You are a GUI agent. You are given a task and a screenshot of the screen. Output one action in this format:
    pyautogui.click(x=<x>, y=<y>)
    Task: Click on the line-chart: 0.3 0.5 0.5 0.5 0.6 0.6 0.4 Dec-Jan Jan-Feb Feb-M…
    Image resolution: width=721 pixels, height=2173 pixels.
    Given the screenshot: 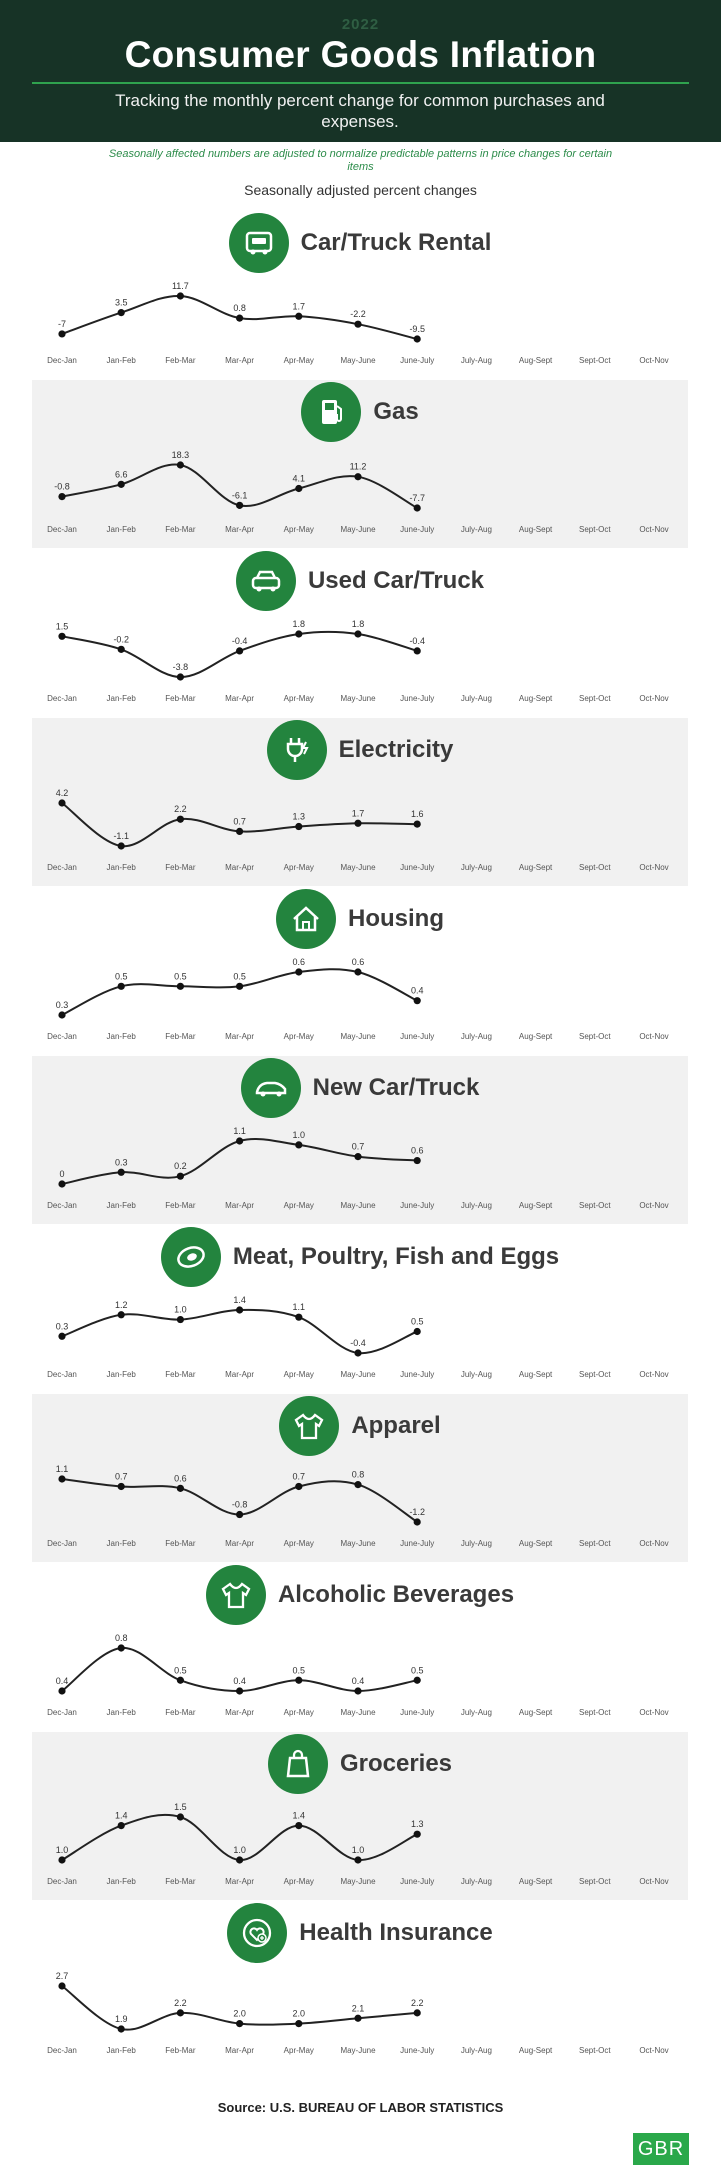 What is the action you would take?
    pyautogui.click(x=358, y=999)
    